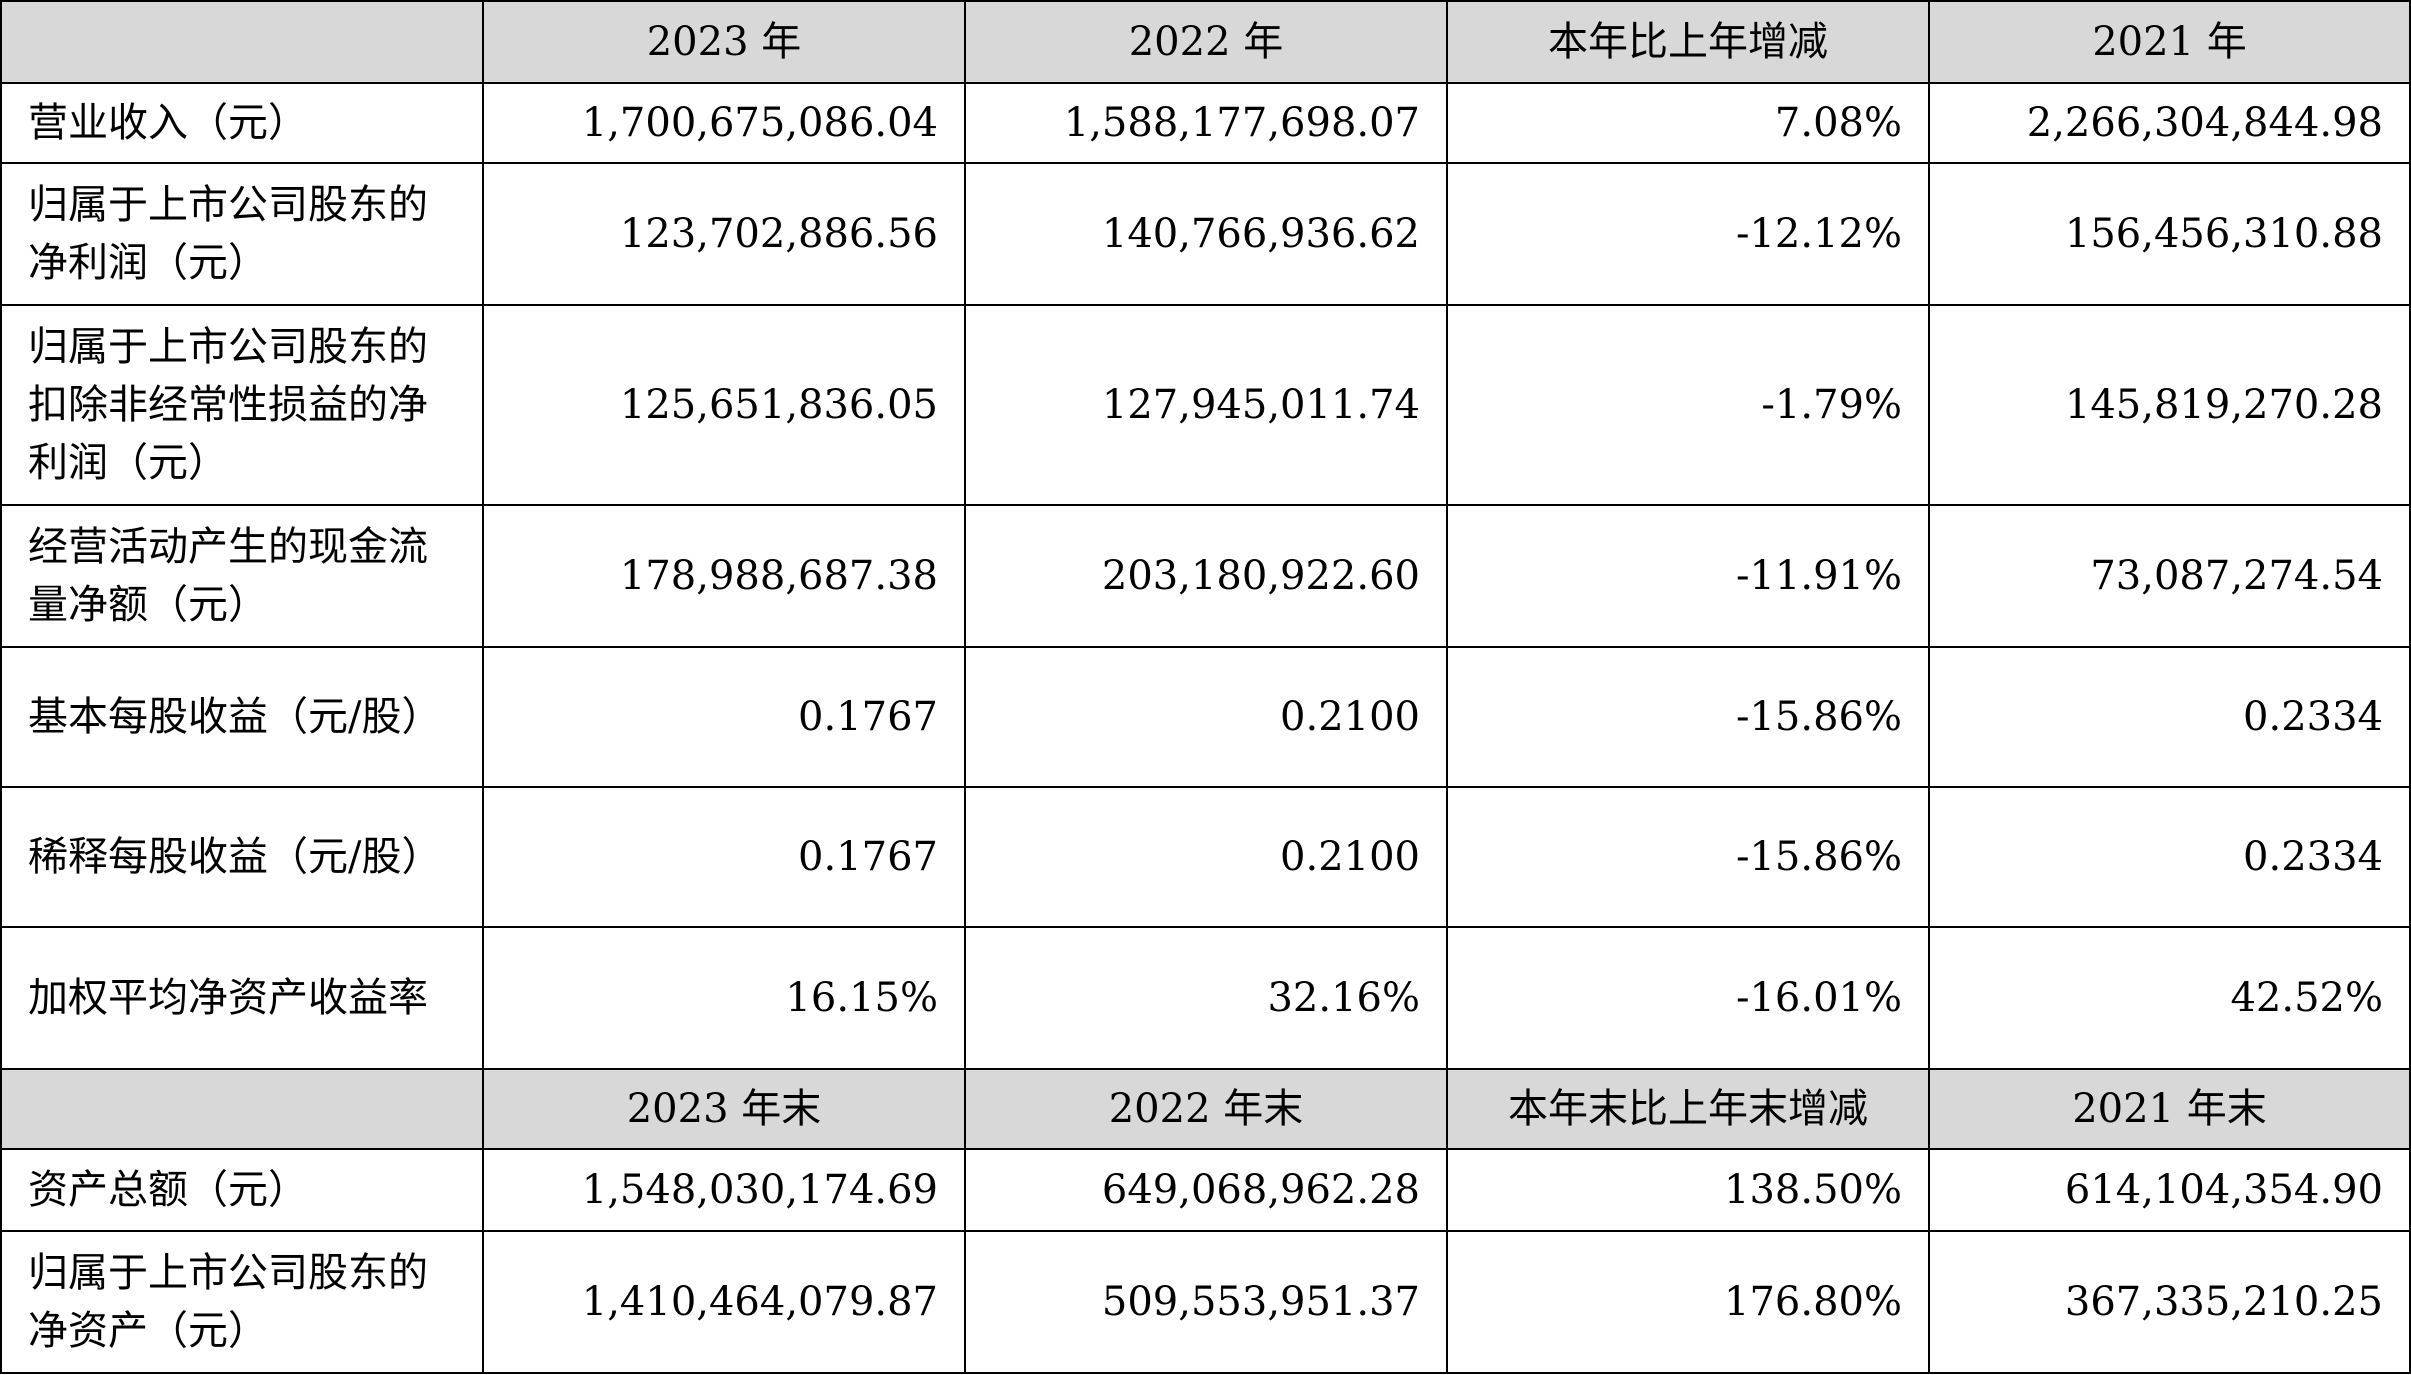 The image size is (2411, 1375). I want to click on table-row: 加权平均净资产收益率 16.15% 32.16% -16.01% 42.52%, so click(1205, 998).